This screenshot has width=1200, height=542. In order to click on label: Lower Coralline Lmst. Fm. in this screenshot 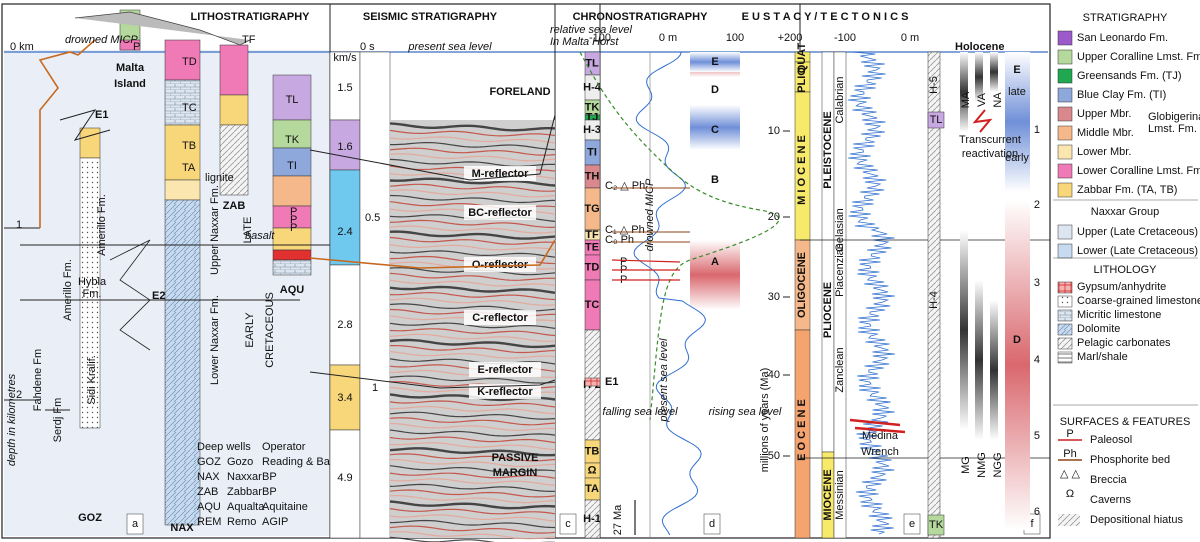, I will do `click(1138, 171)`.